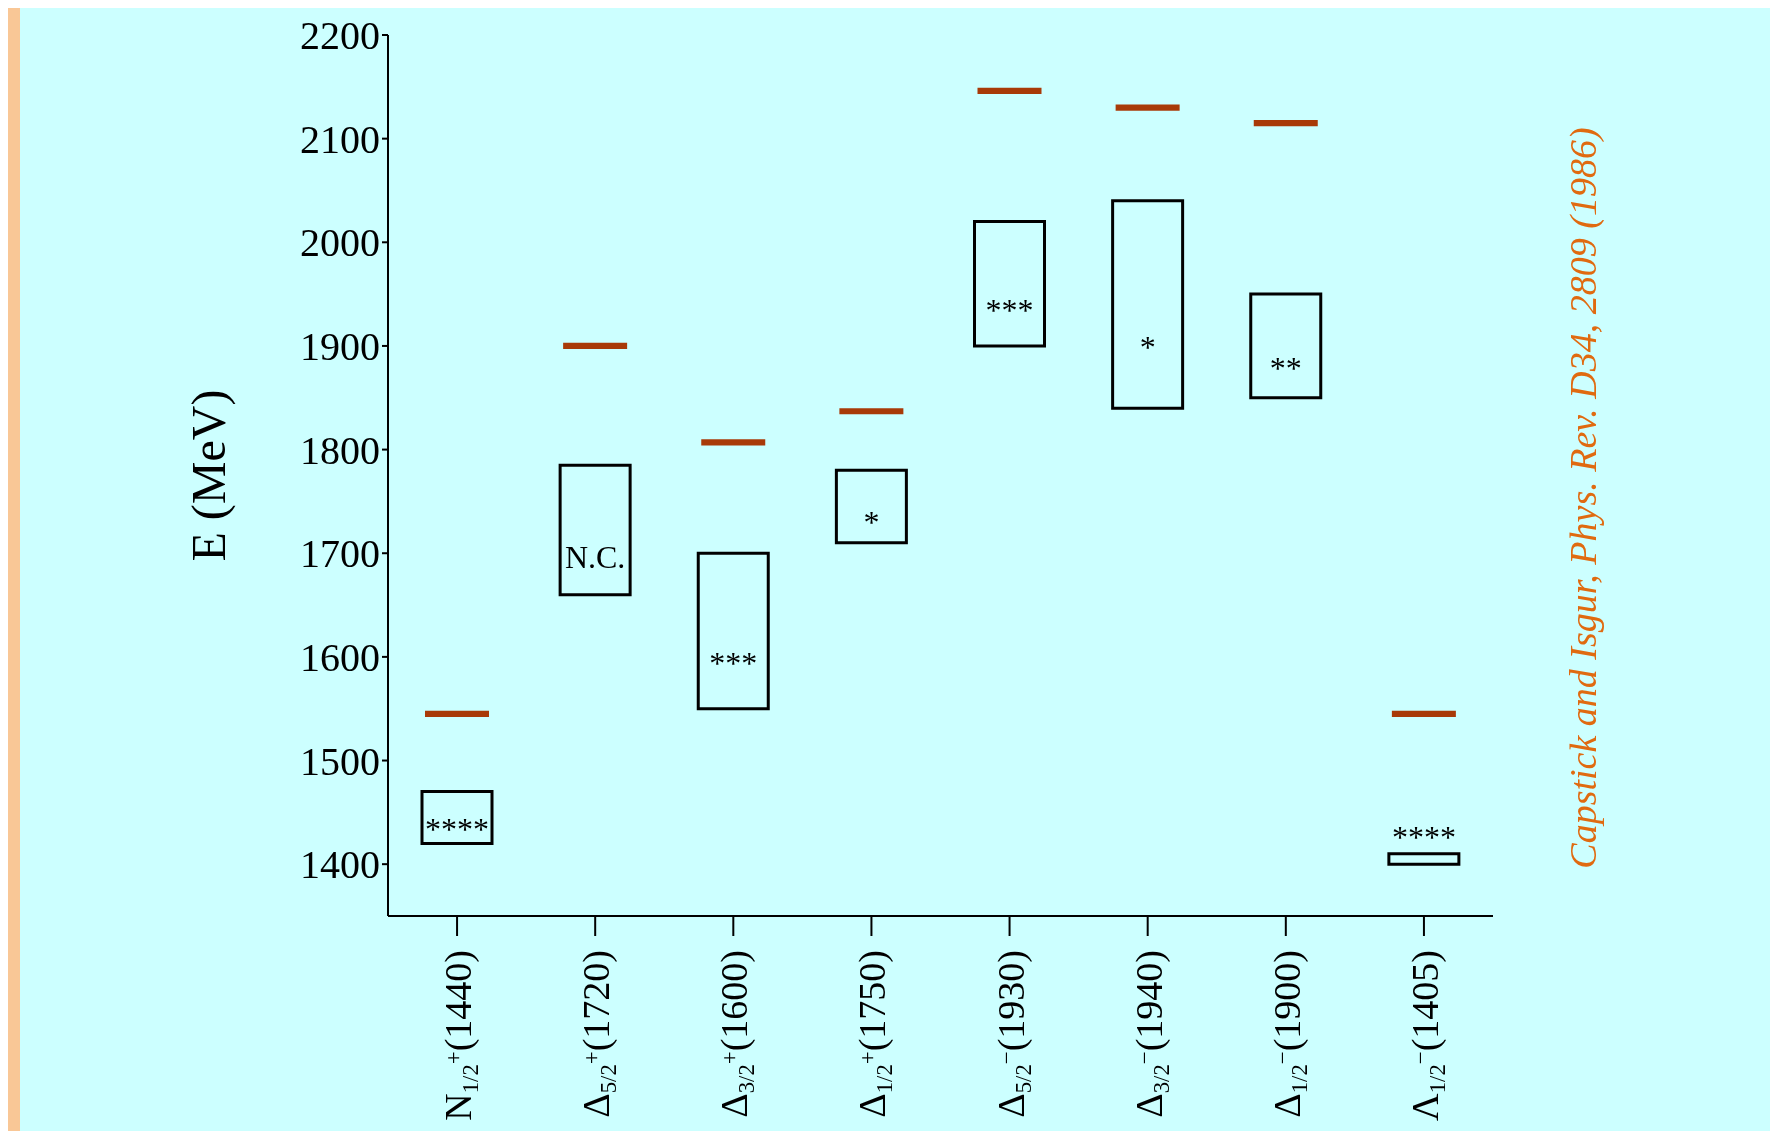 The width and height of the screenshot is (1778, 1139). I want to click on y-axis-title: E (MeV), so click(209, 475).